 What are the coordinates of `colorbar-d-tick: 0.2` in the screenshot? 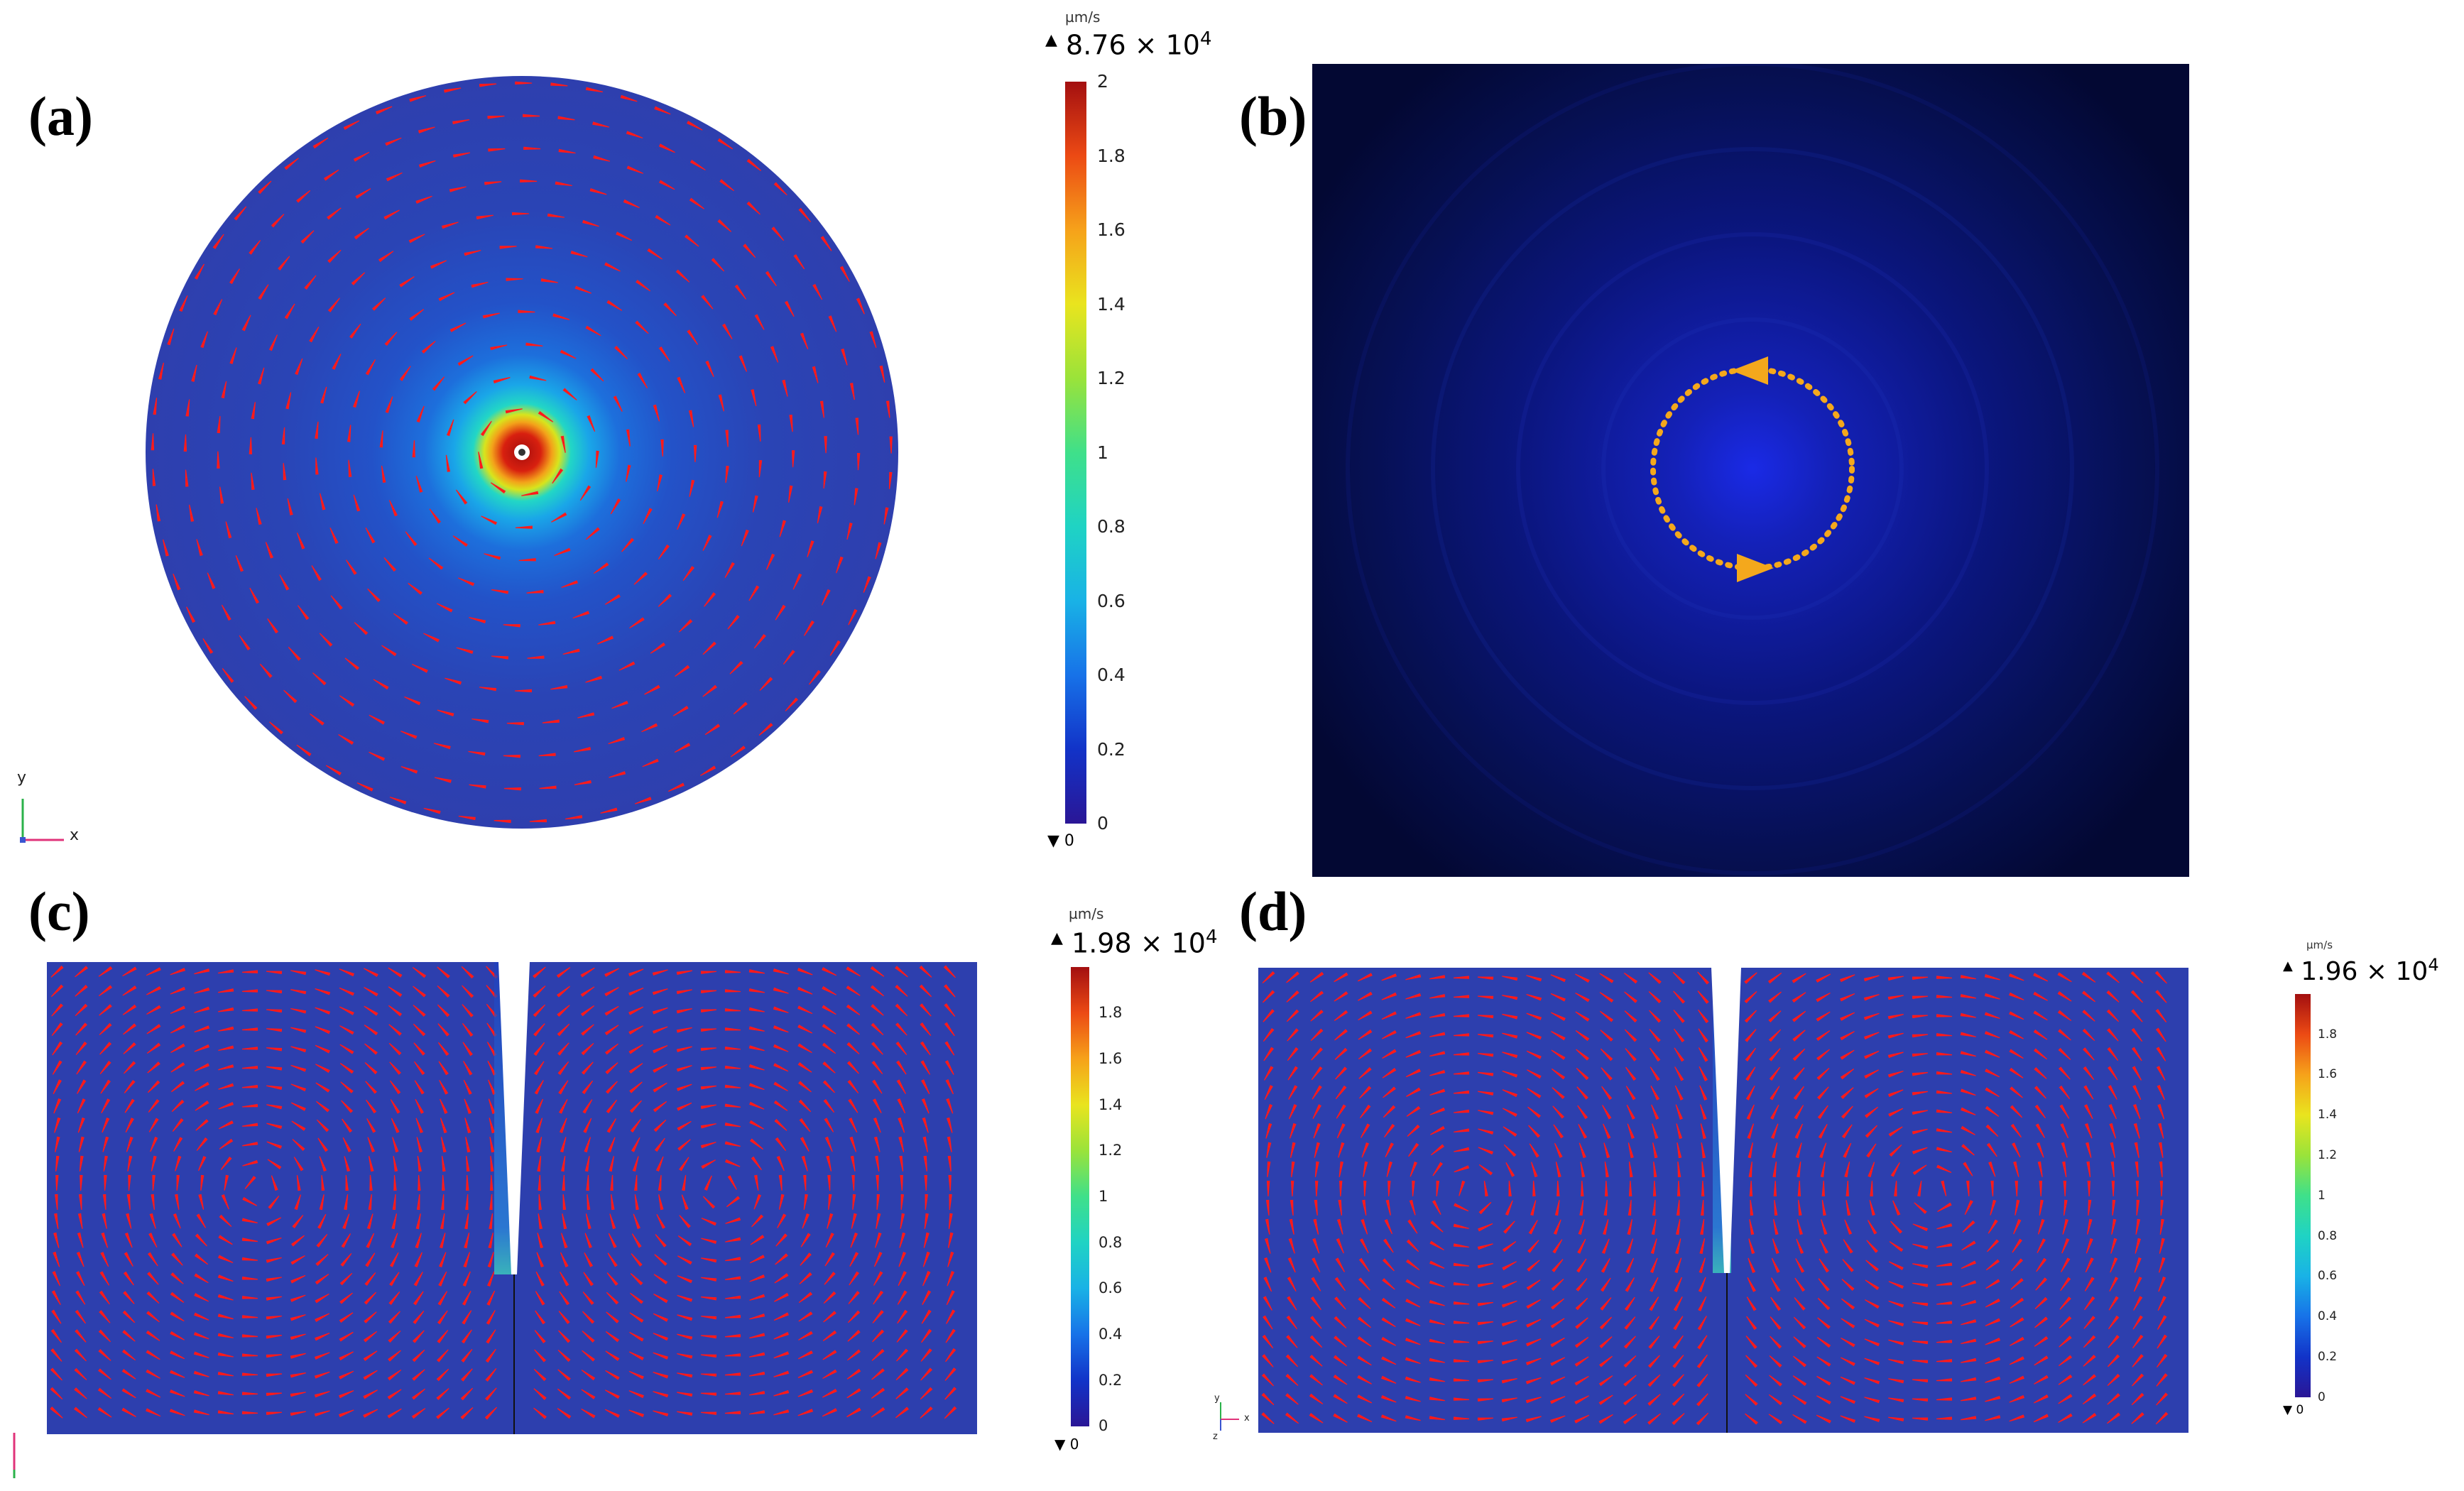 It's located at (2328, 1357).